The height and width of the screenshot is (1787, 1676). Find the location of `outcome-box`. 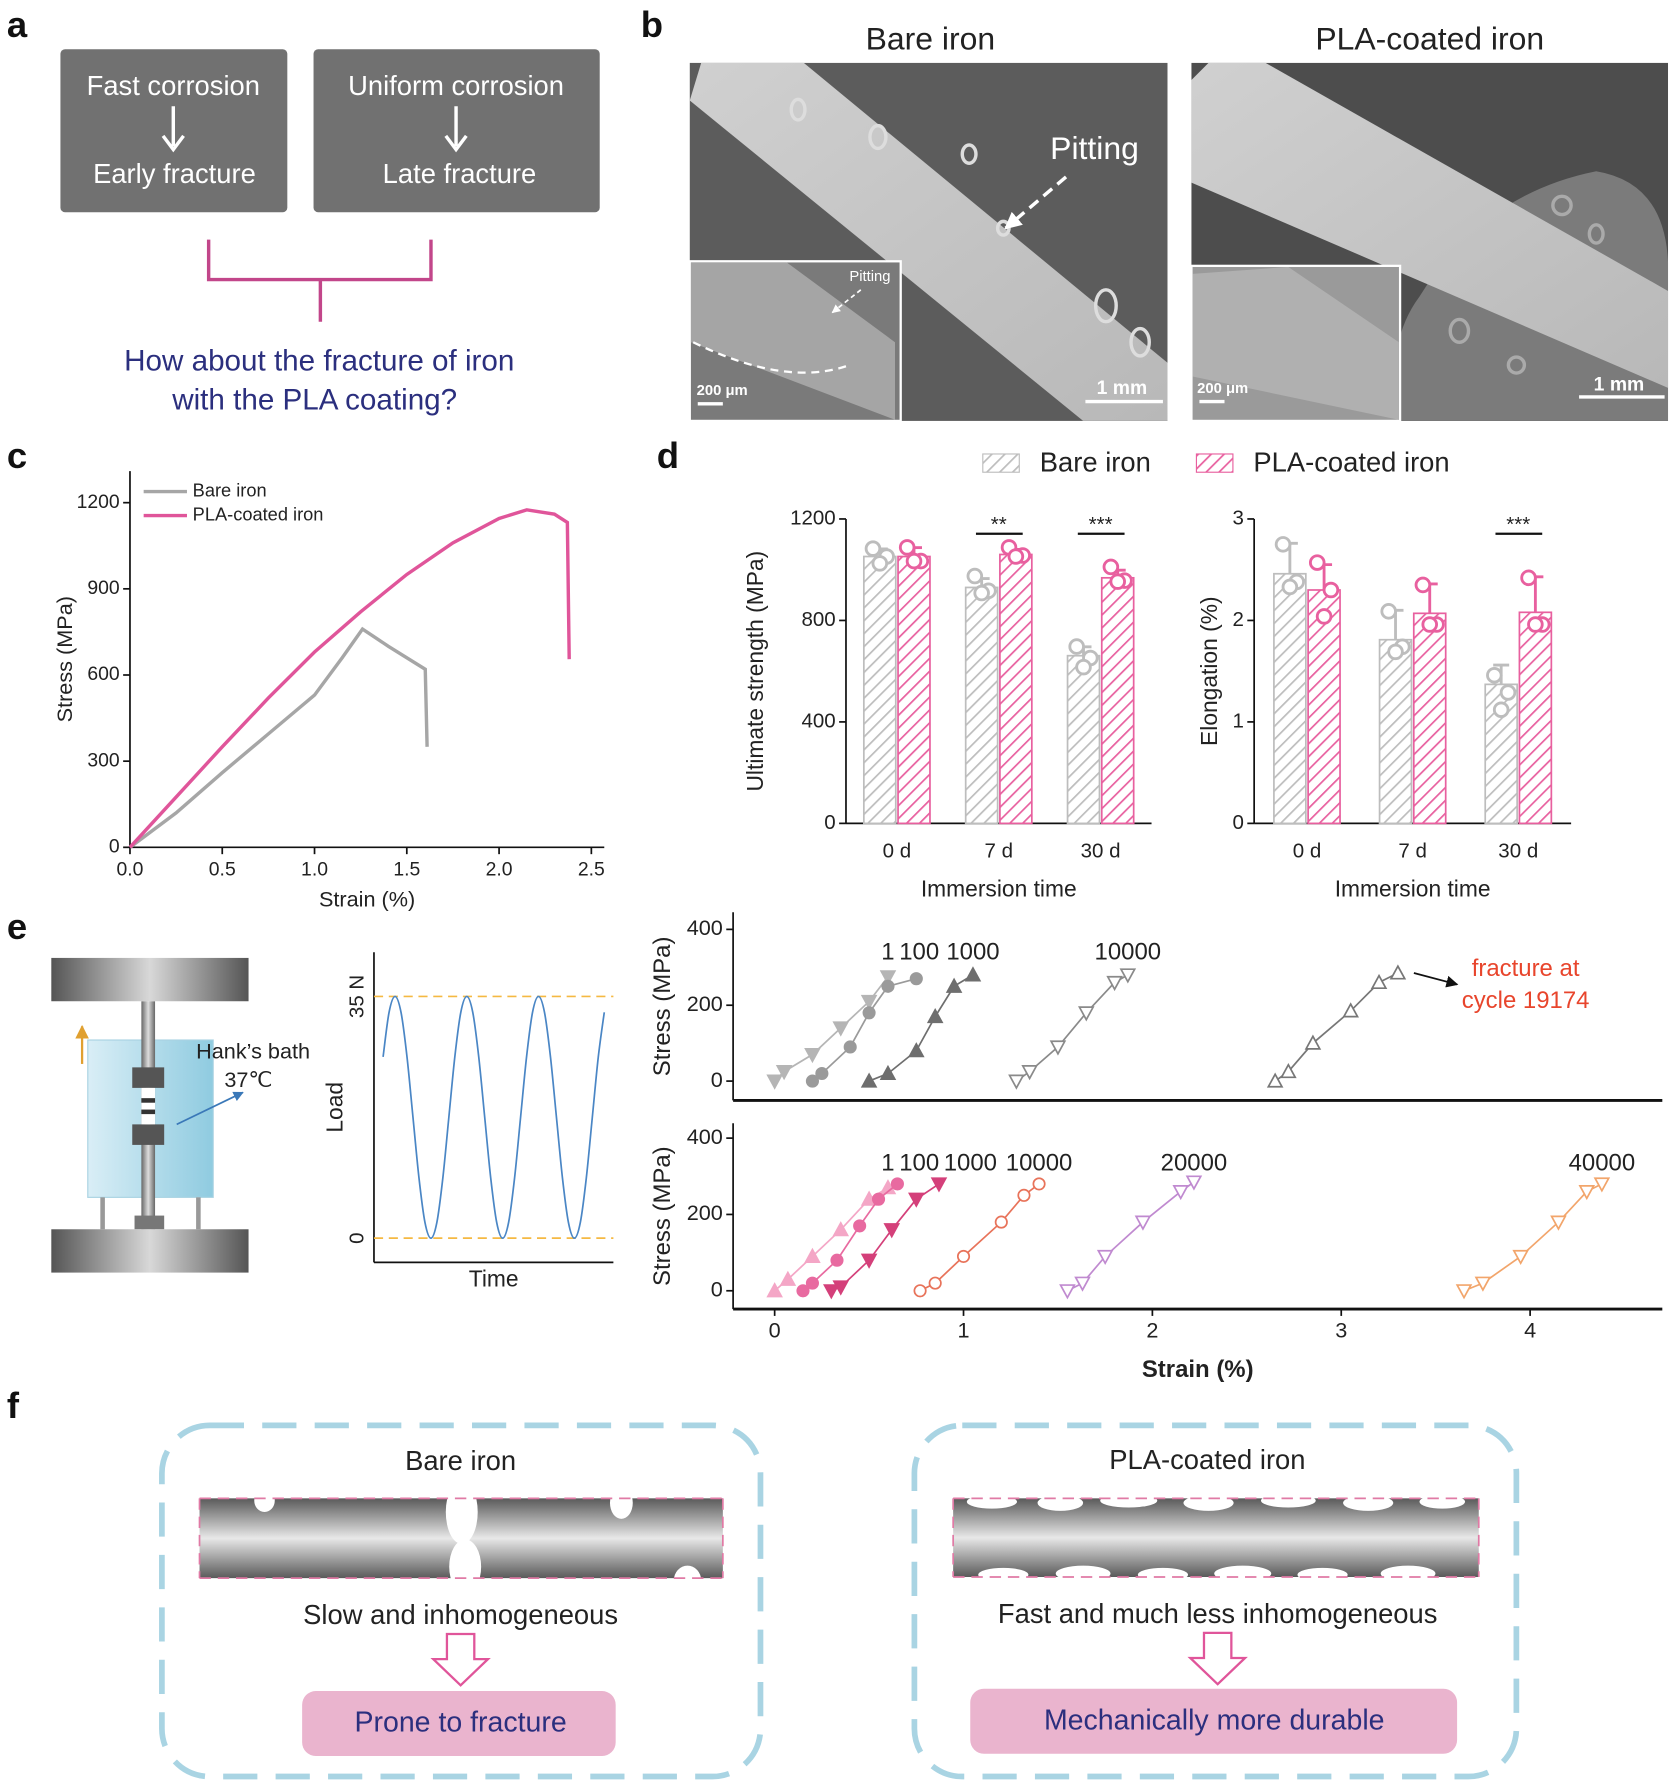

outcome-box is located at coordinates (459, 1724).